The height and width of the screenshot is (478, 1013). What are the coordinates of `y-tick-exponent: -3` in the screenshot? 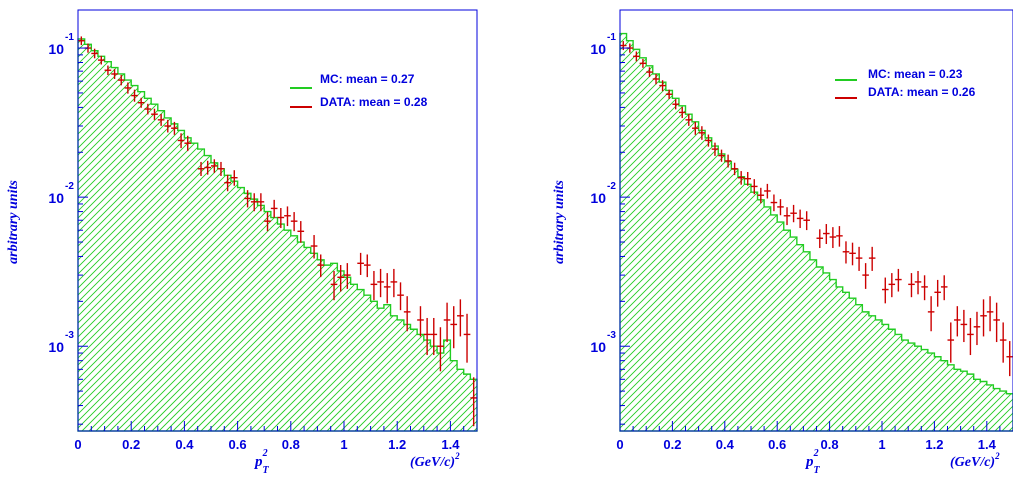 It's located at (611, 335).